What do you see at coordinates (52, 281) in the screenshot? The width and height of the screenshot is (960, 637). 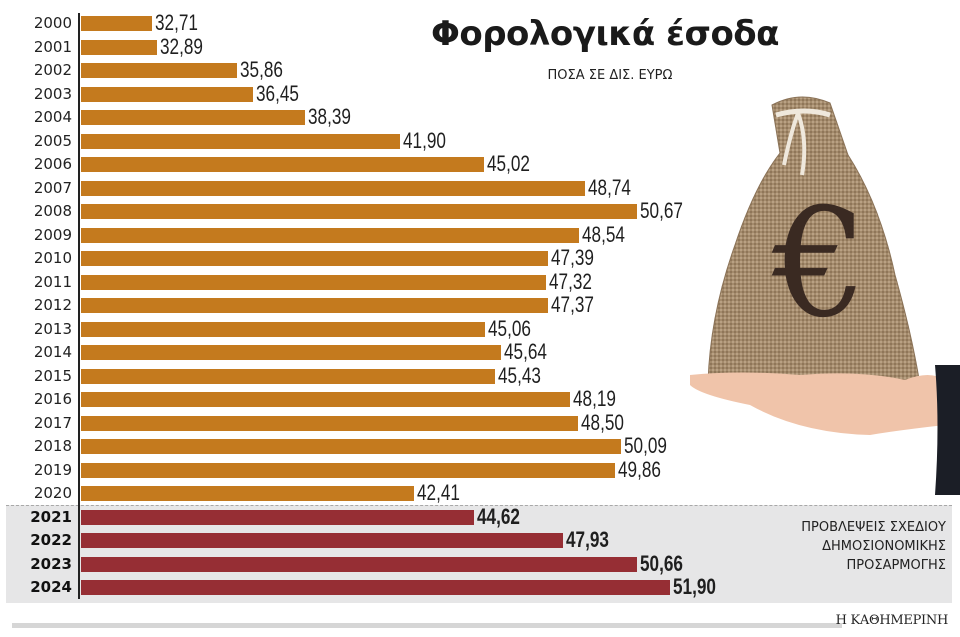 I see `year-label: 2011` at bounding box center [52, 281].